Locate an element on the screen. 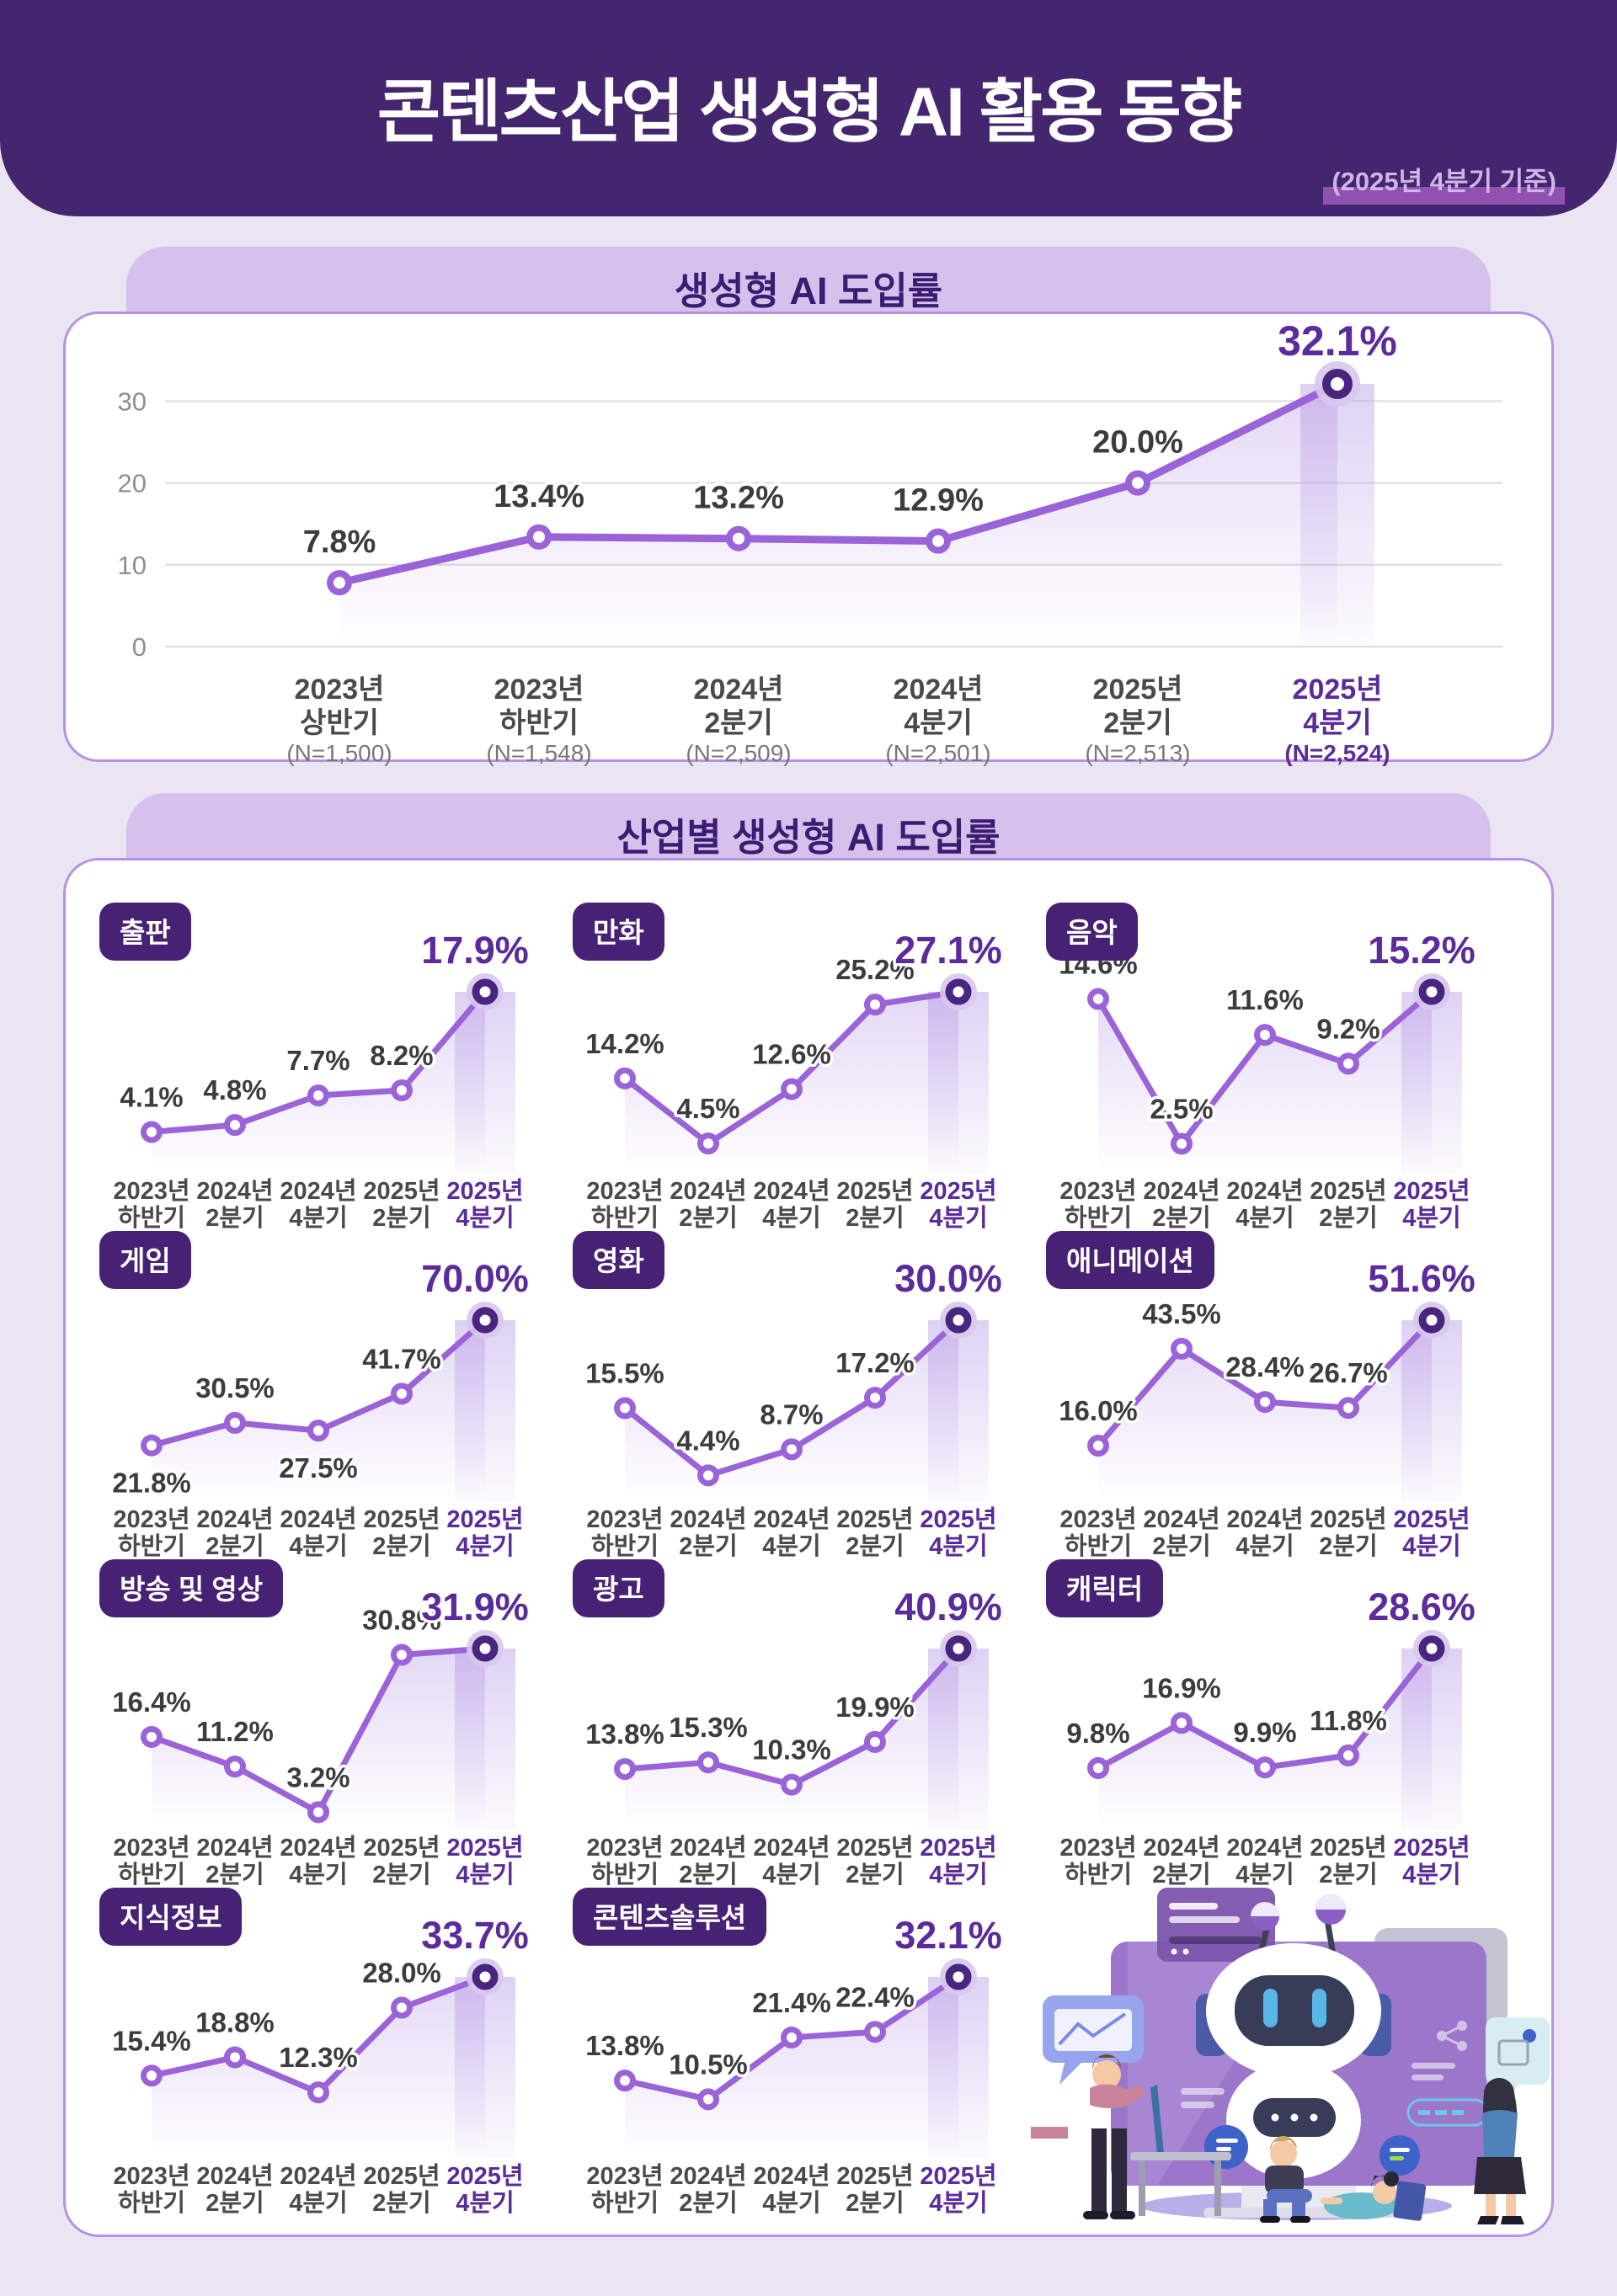 Image resolution: width=1617 pixels, height=2296 pixels. robot-visor is located at coordinates (1294, 2010).